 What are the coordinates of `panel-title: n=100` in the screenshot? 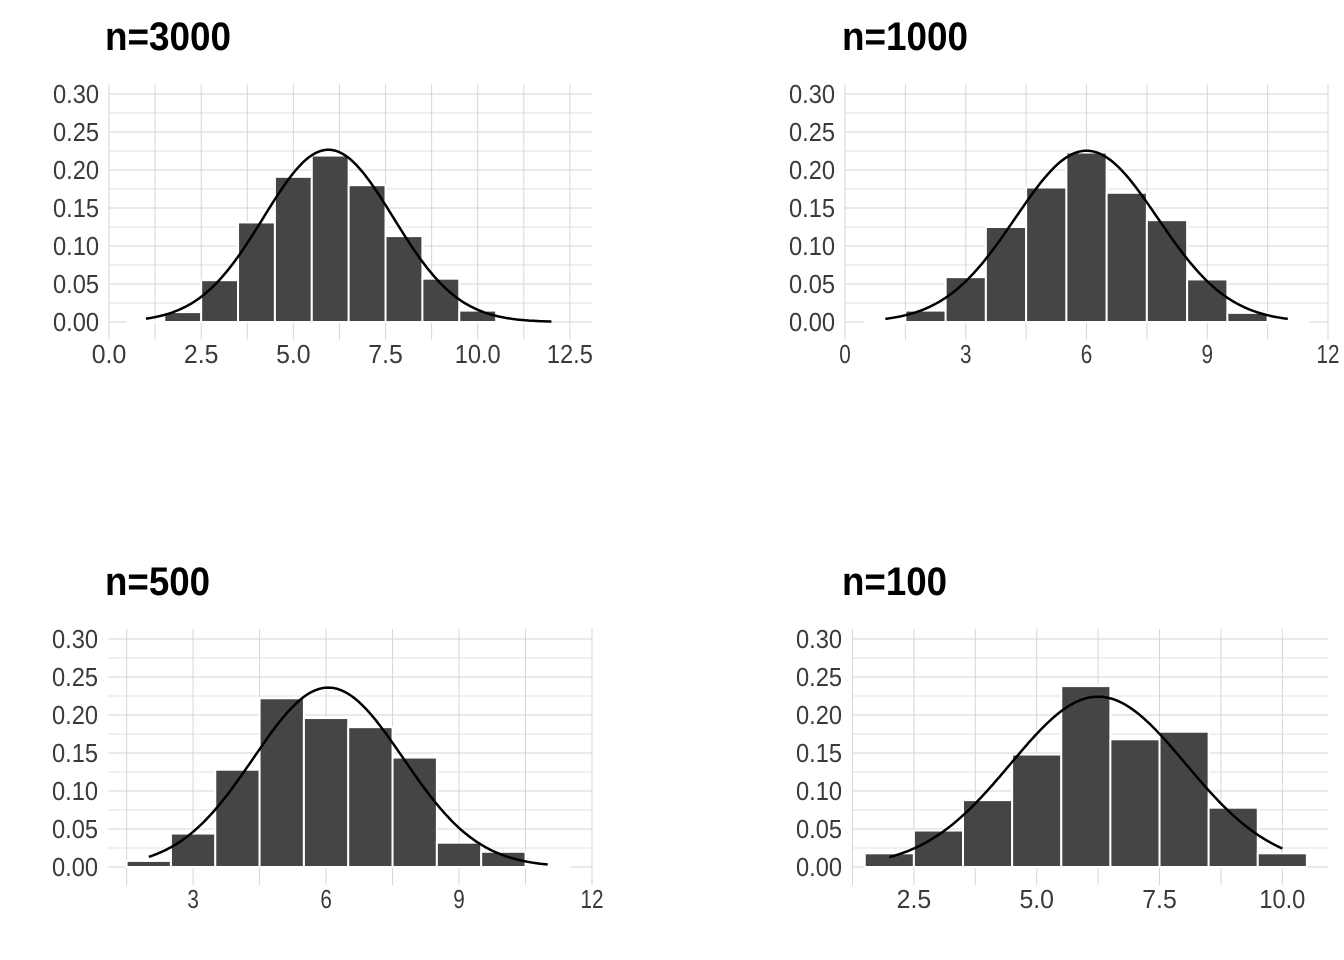 It's located at (894, 582).